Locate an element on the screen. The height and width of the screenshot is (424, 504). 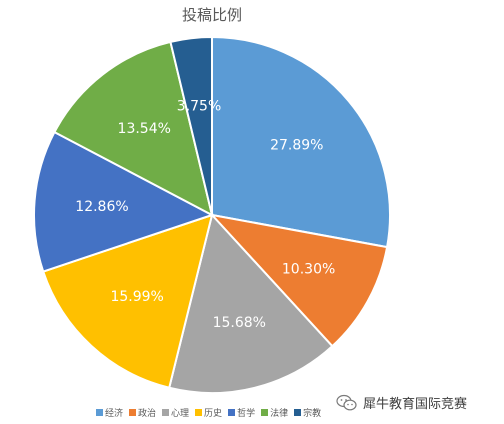
chart-legend: 经济 政治 心理 历史 哲学 法律 宗教 is located at coordinates (208, 412).